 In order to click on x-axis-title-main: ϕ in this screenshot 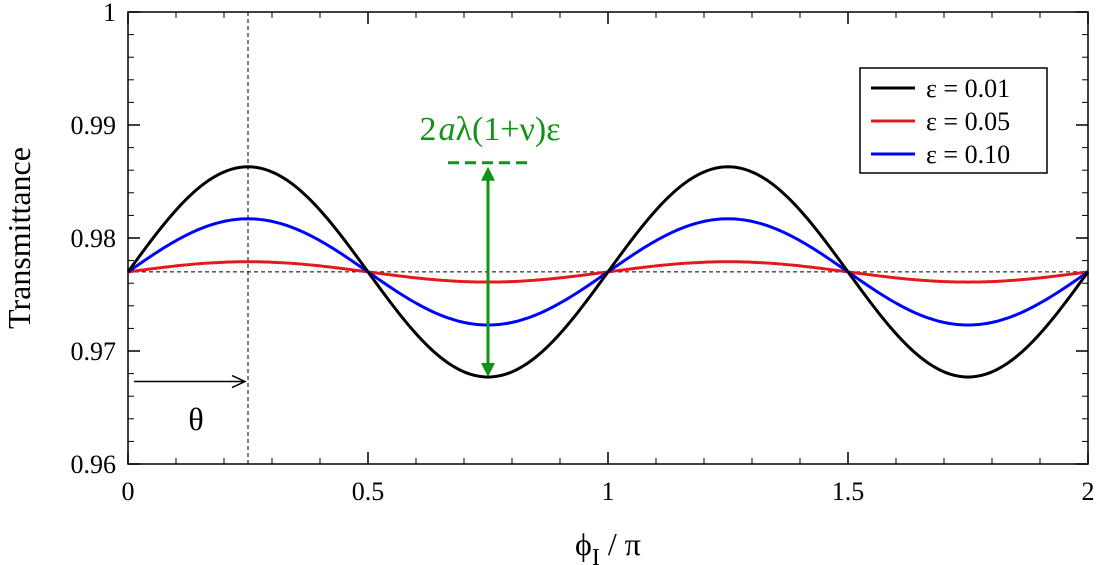, I will do `click(583, 544)`.